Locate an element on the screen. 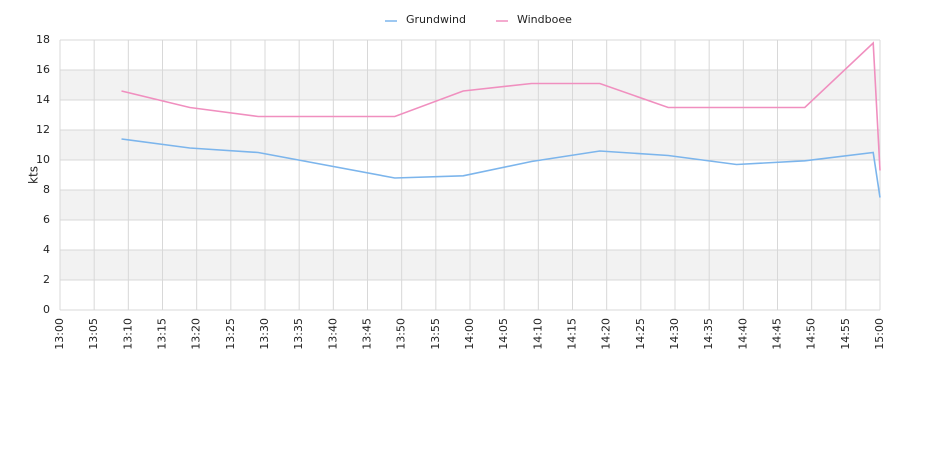 This screenshot has height=450, width=940. legend-label: Grundwind is located at coordinates (436, 19).